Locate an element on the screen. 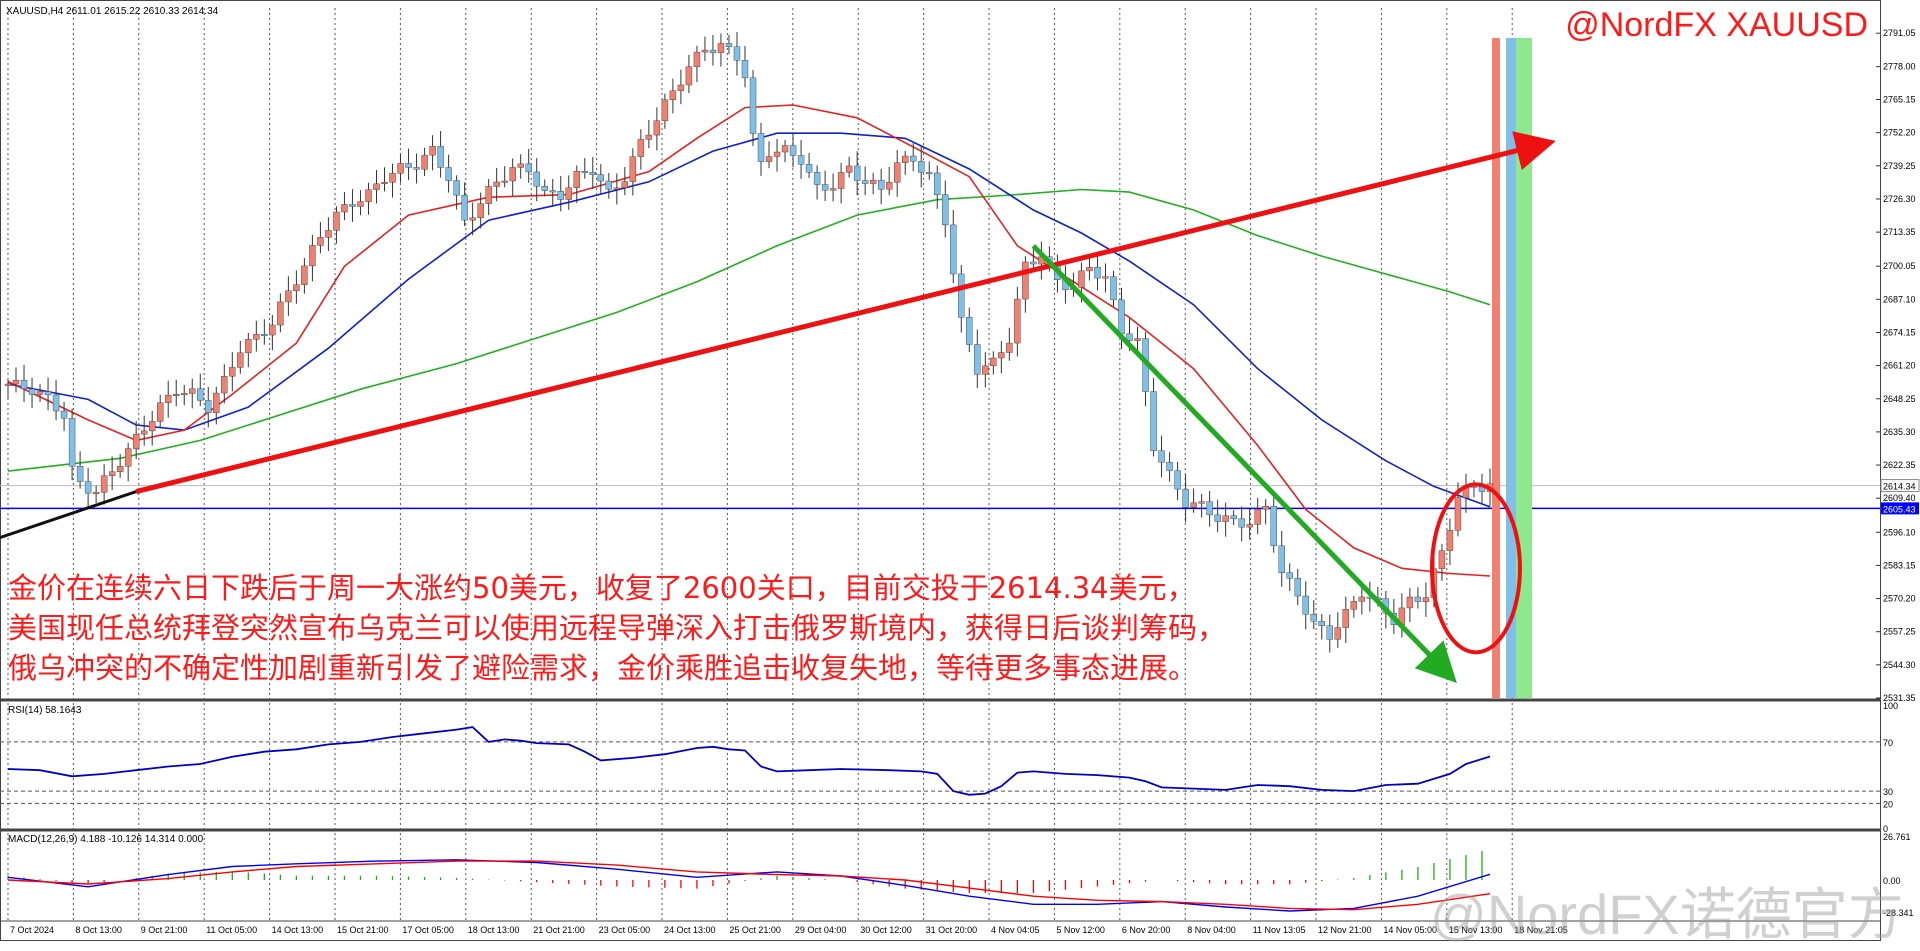 The height and width of the screenshot is (951, 1920). price-tick-label: 2752.20 is located at coordinates (1899, 133).